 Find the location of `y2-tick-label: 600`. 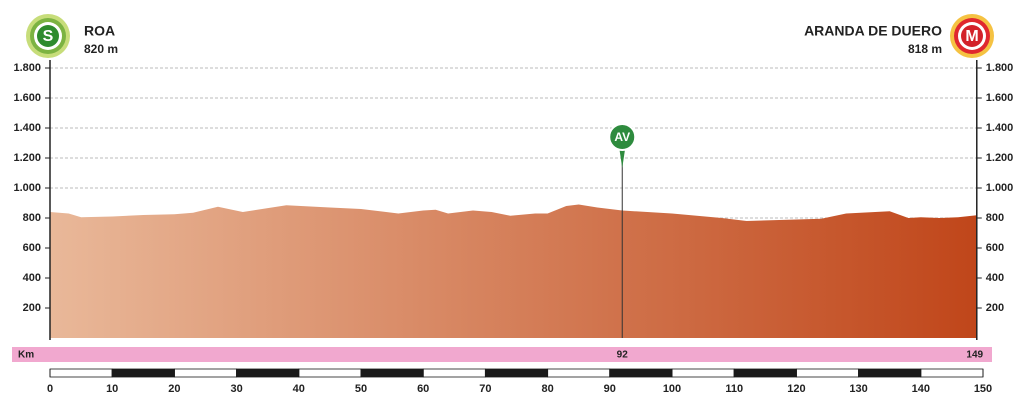

y2-tick-label: 600 is located at coordinates (995, 248).